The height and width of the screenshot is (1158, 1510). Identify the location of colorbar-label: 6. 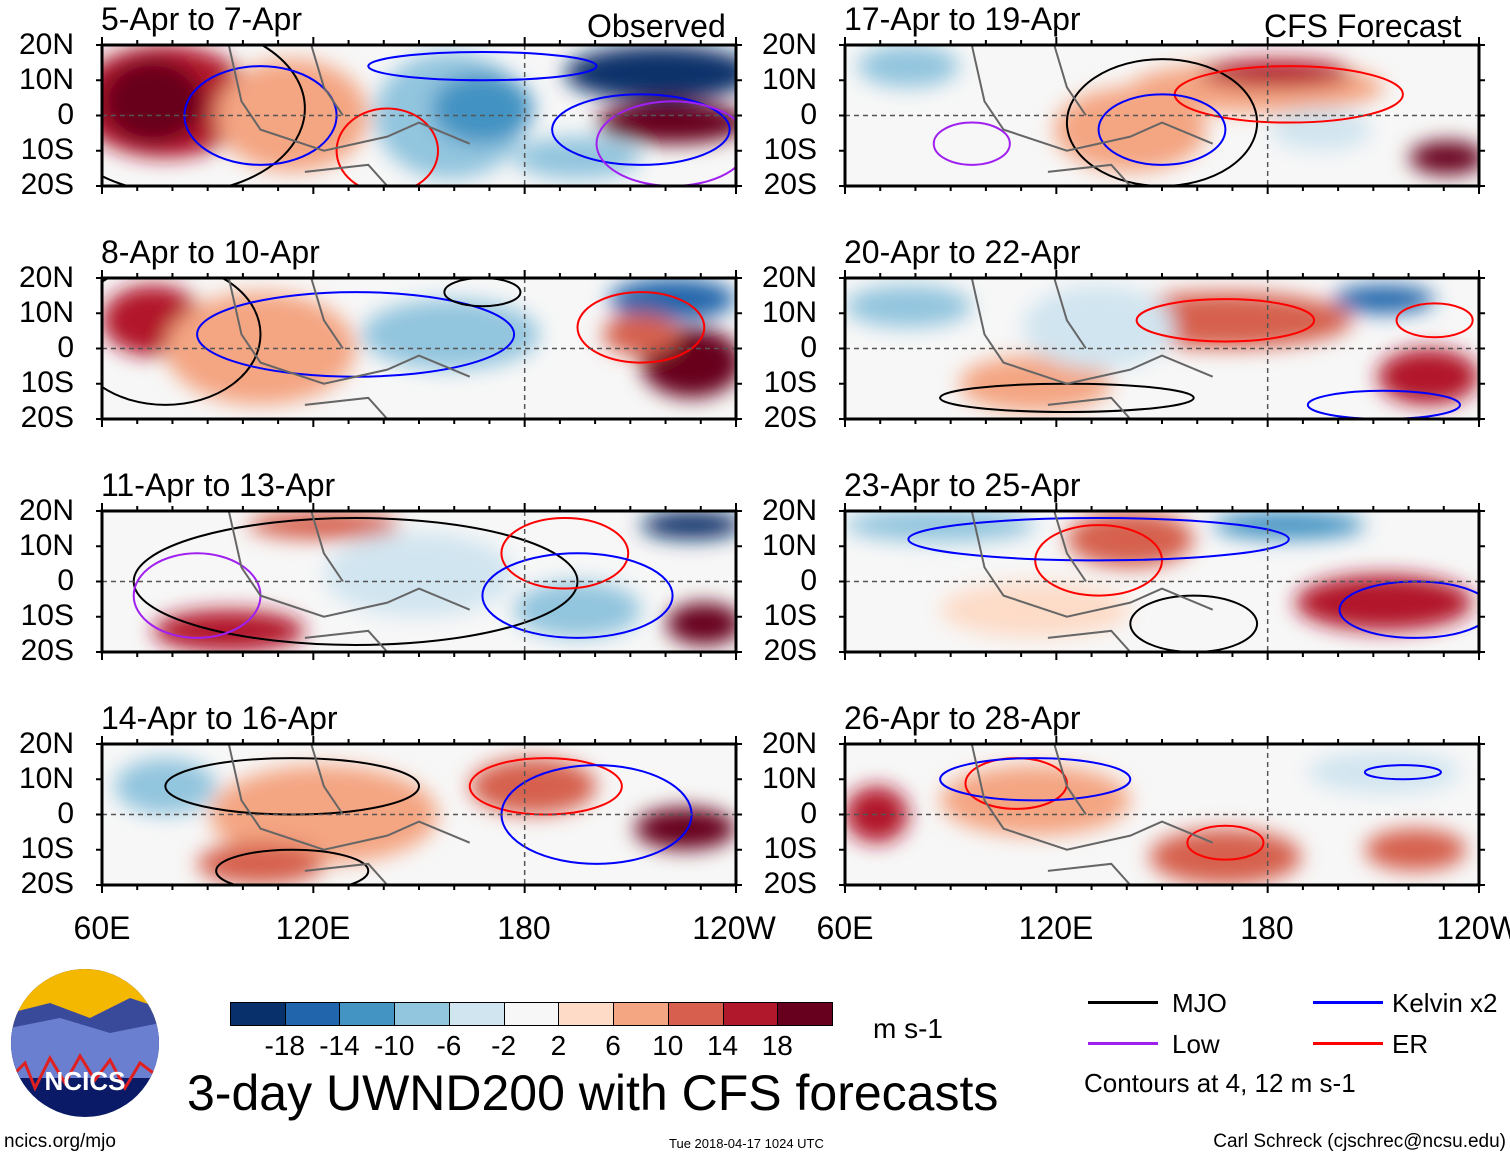
(613, 1045).